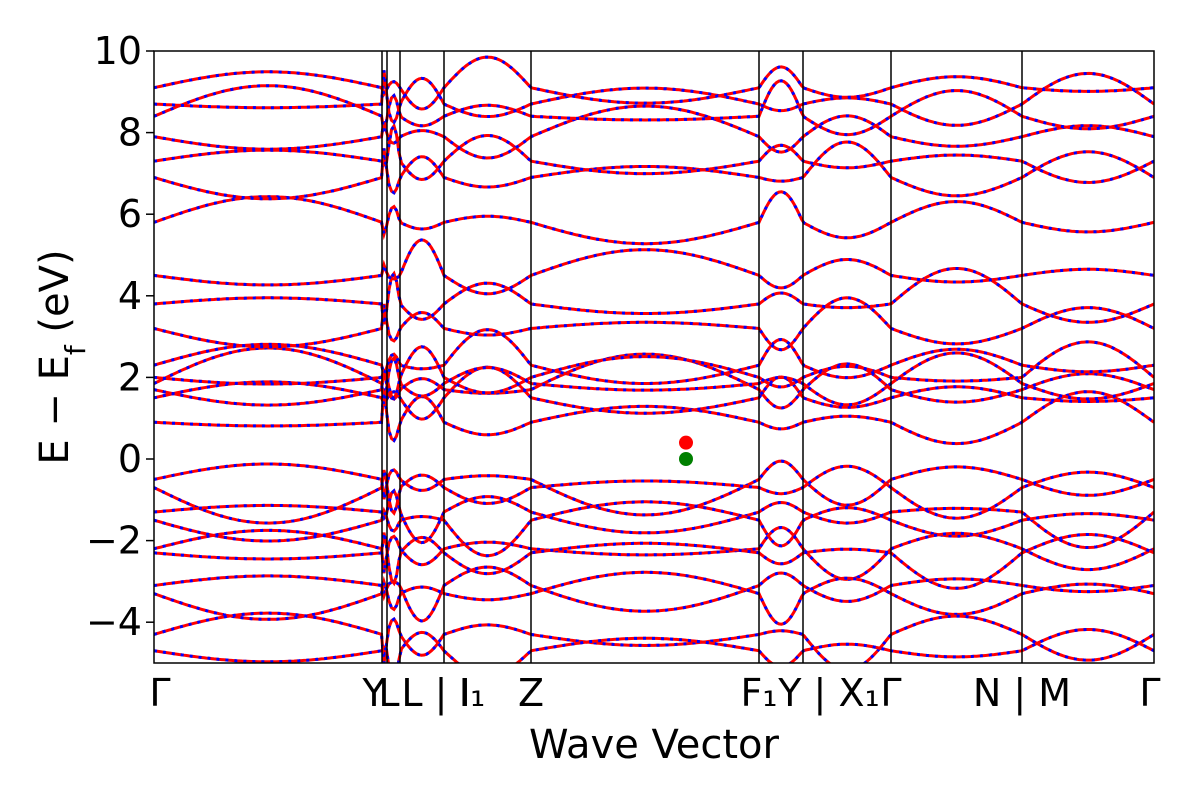 This screenshot has height=800, width=1200. What do you see at coordinates (130, 214) in the screenshot?
I see `y-tick-label: 6` at bounding box center [130, 214].